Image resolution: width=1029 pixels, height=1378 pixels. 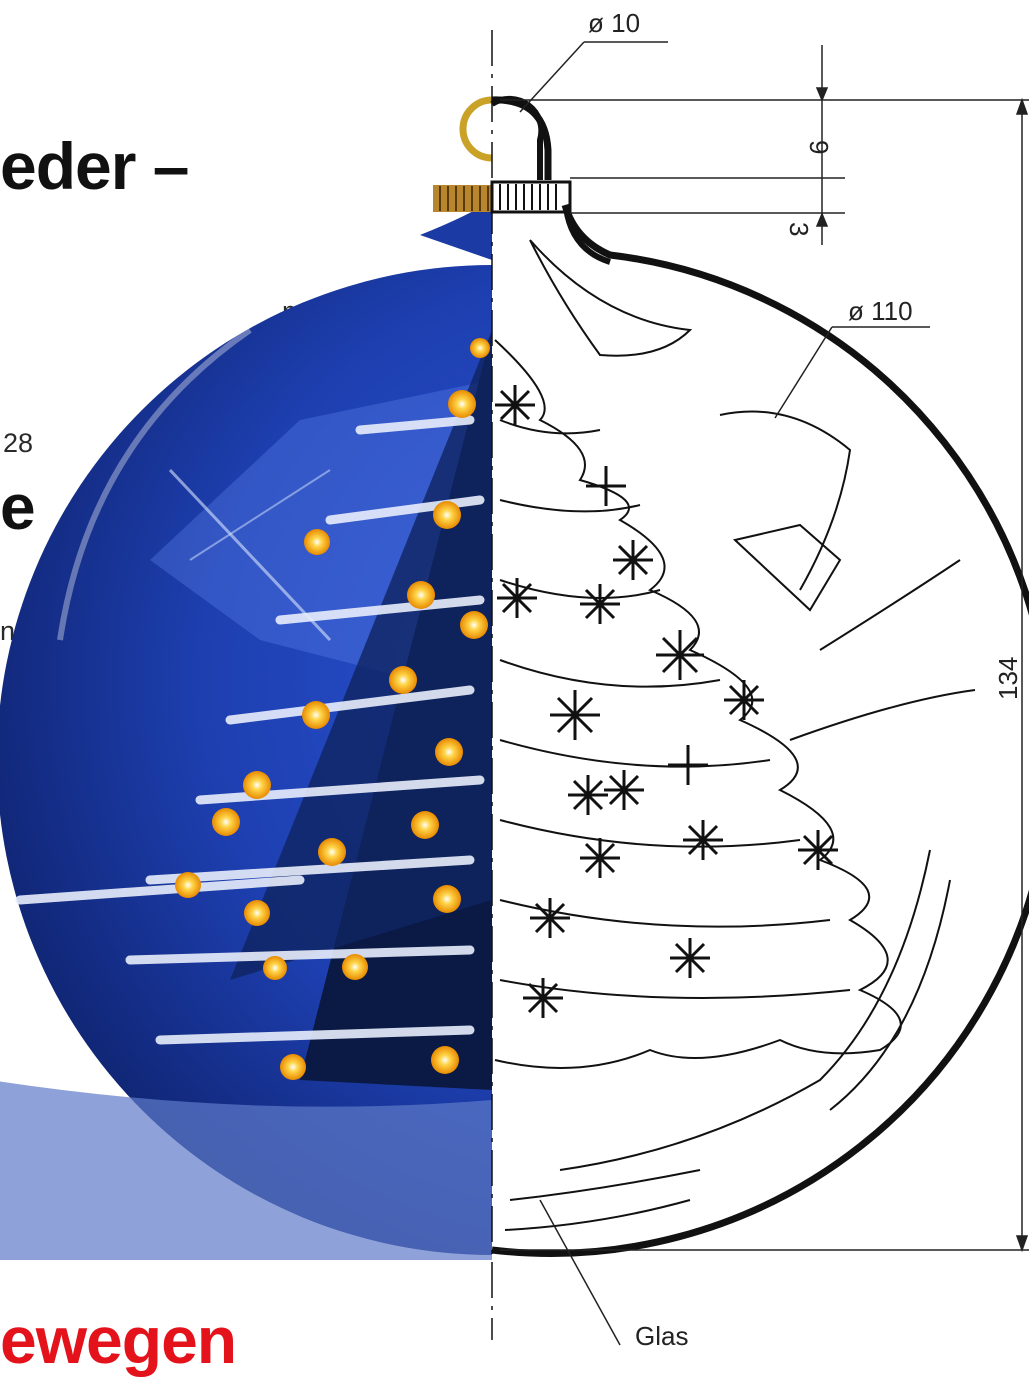 What do you see at coordinates (661, 1336) in the screenshot?
I see `material-label: Glas` at bounding box center [661, 1336].